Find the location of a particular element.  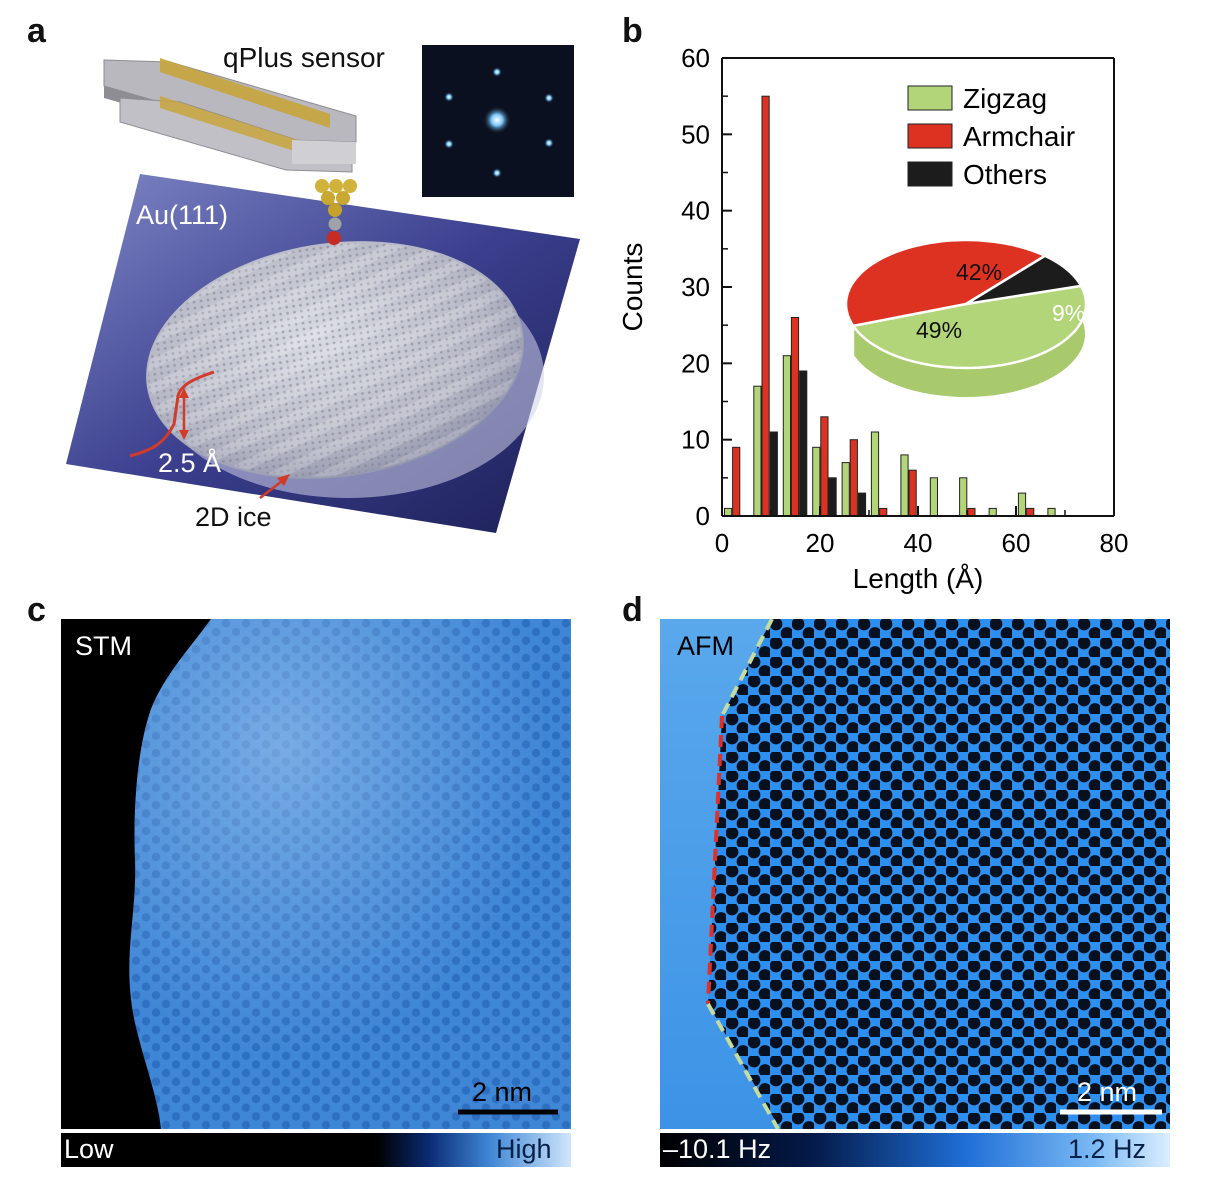

afm-label: AFM is located at coordinates (705, 646).